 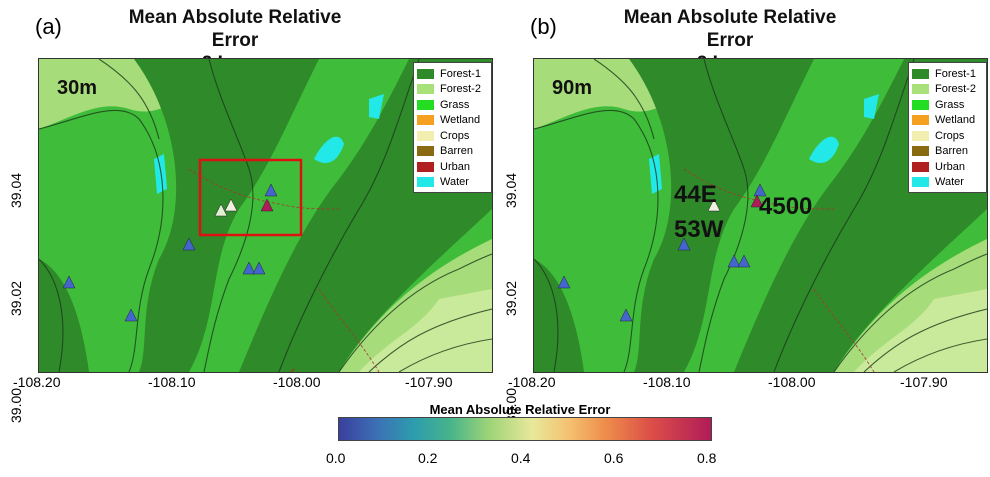 I want to click on y-tick-label: 39.00, so click(x=16, y=405).